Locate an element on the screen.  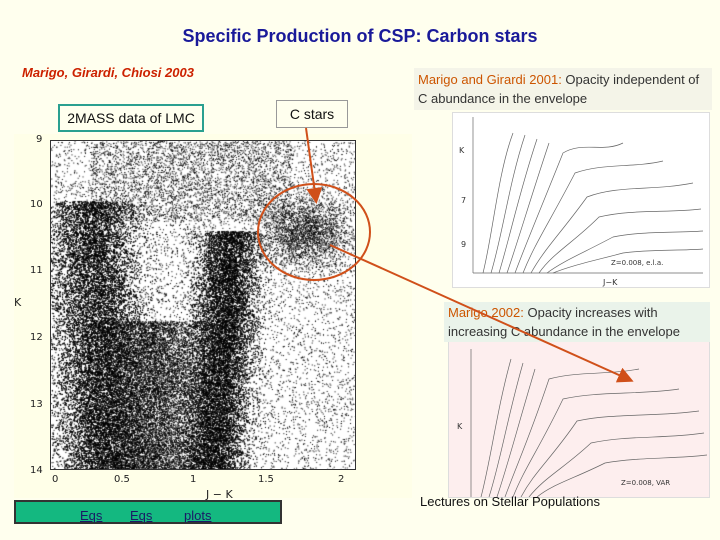
xtick-2: 2 is located at coordinates (341, 479).